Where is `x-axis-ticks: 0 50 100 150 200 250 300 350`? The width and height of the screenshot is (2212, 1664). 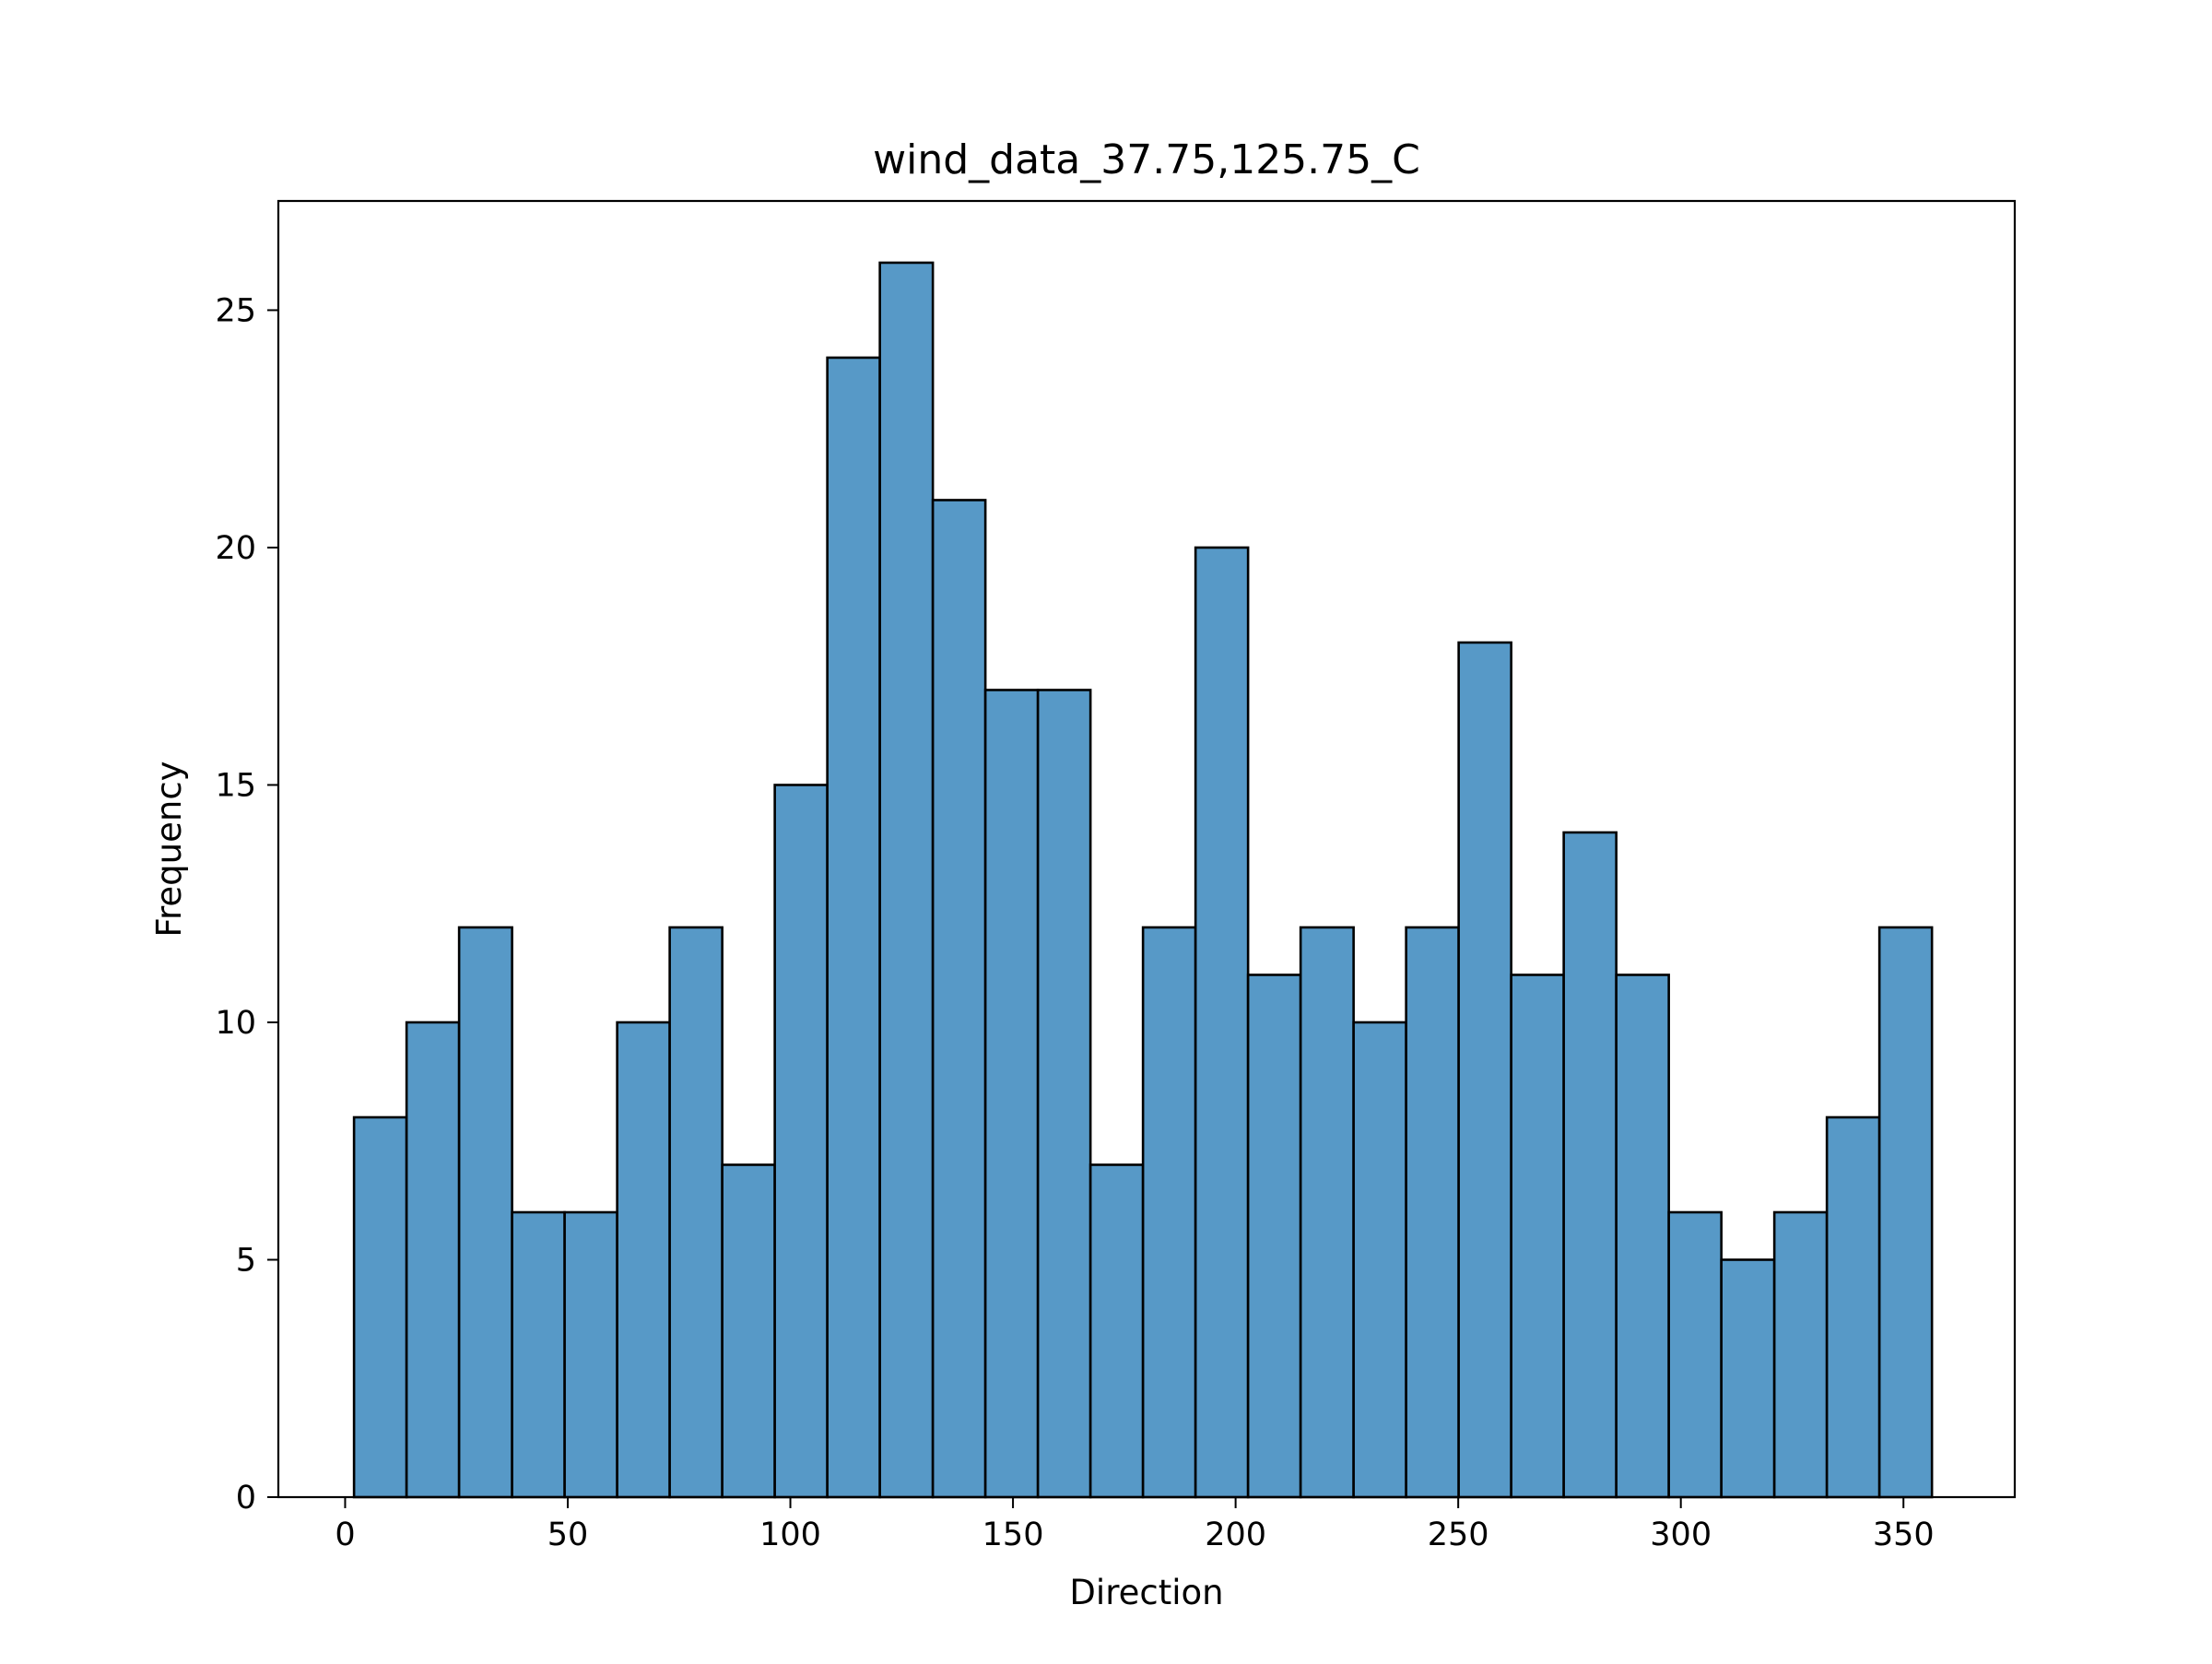
x-axis-ticks: 0 50 100 150 200 250 300 350 is located at coordinates (1135, 1525).